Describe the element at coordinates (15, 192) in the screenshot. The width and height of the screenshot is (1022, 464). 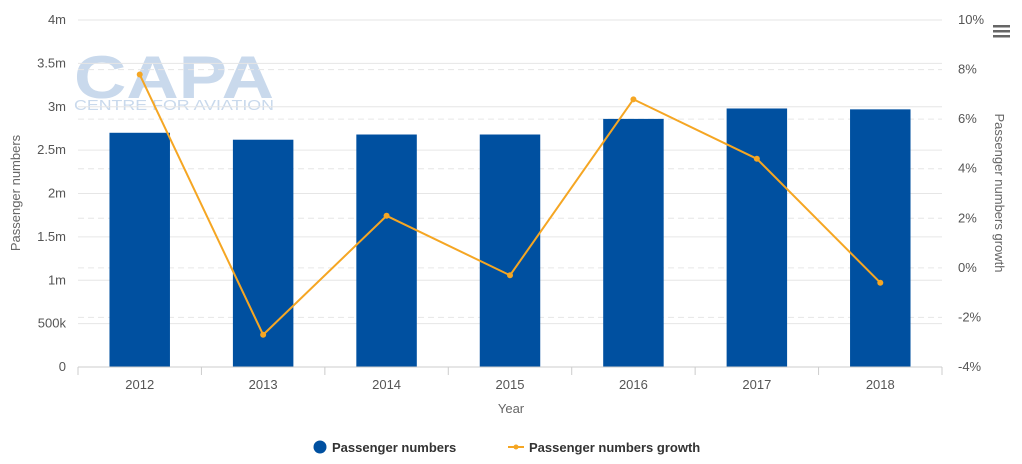
I see `y-axis-title: Passenger numbers` at that location.